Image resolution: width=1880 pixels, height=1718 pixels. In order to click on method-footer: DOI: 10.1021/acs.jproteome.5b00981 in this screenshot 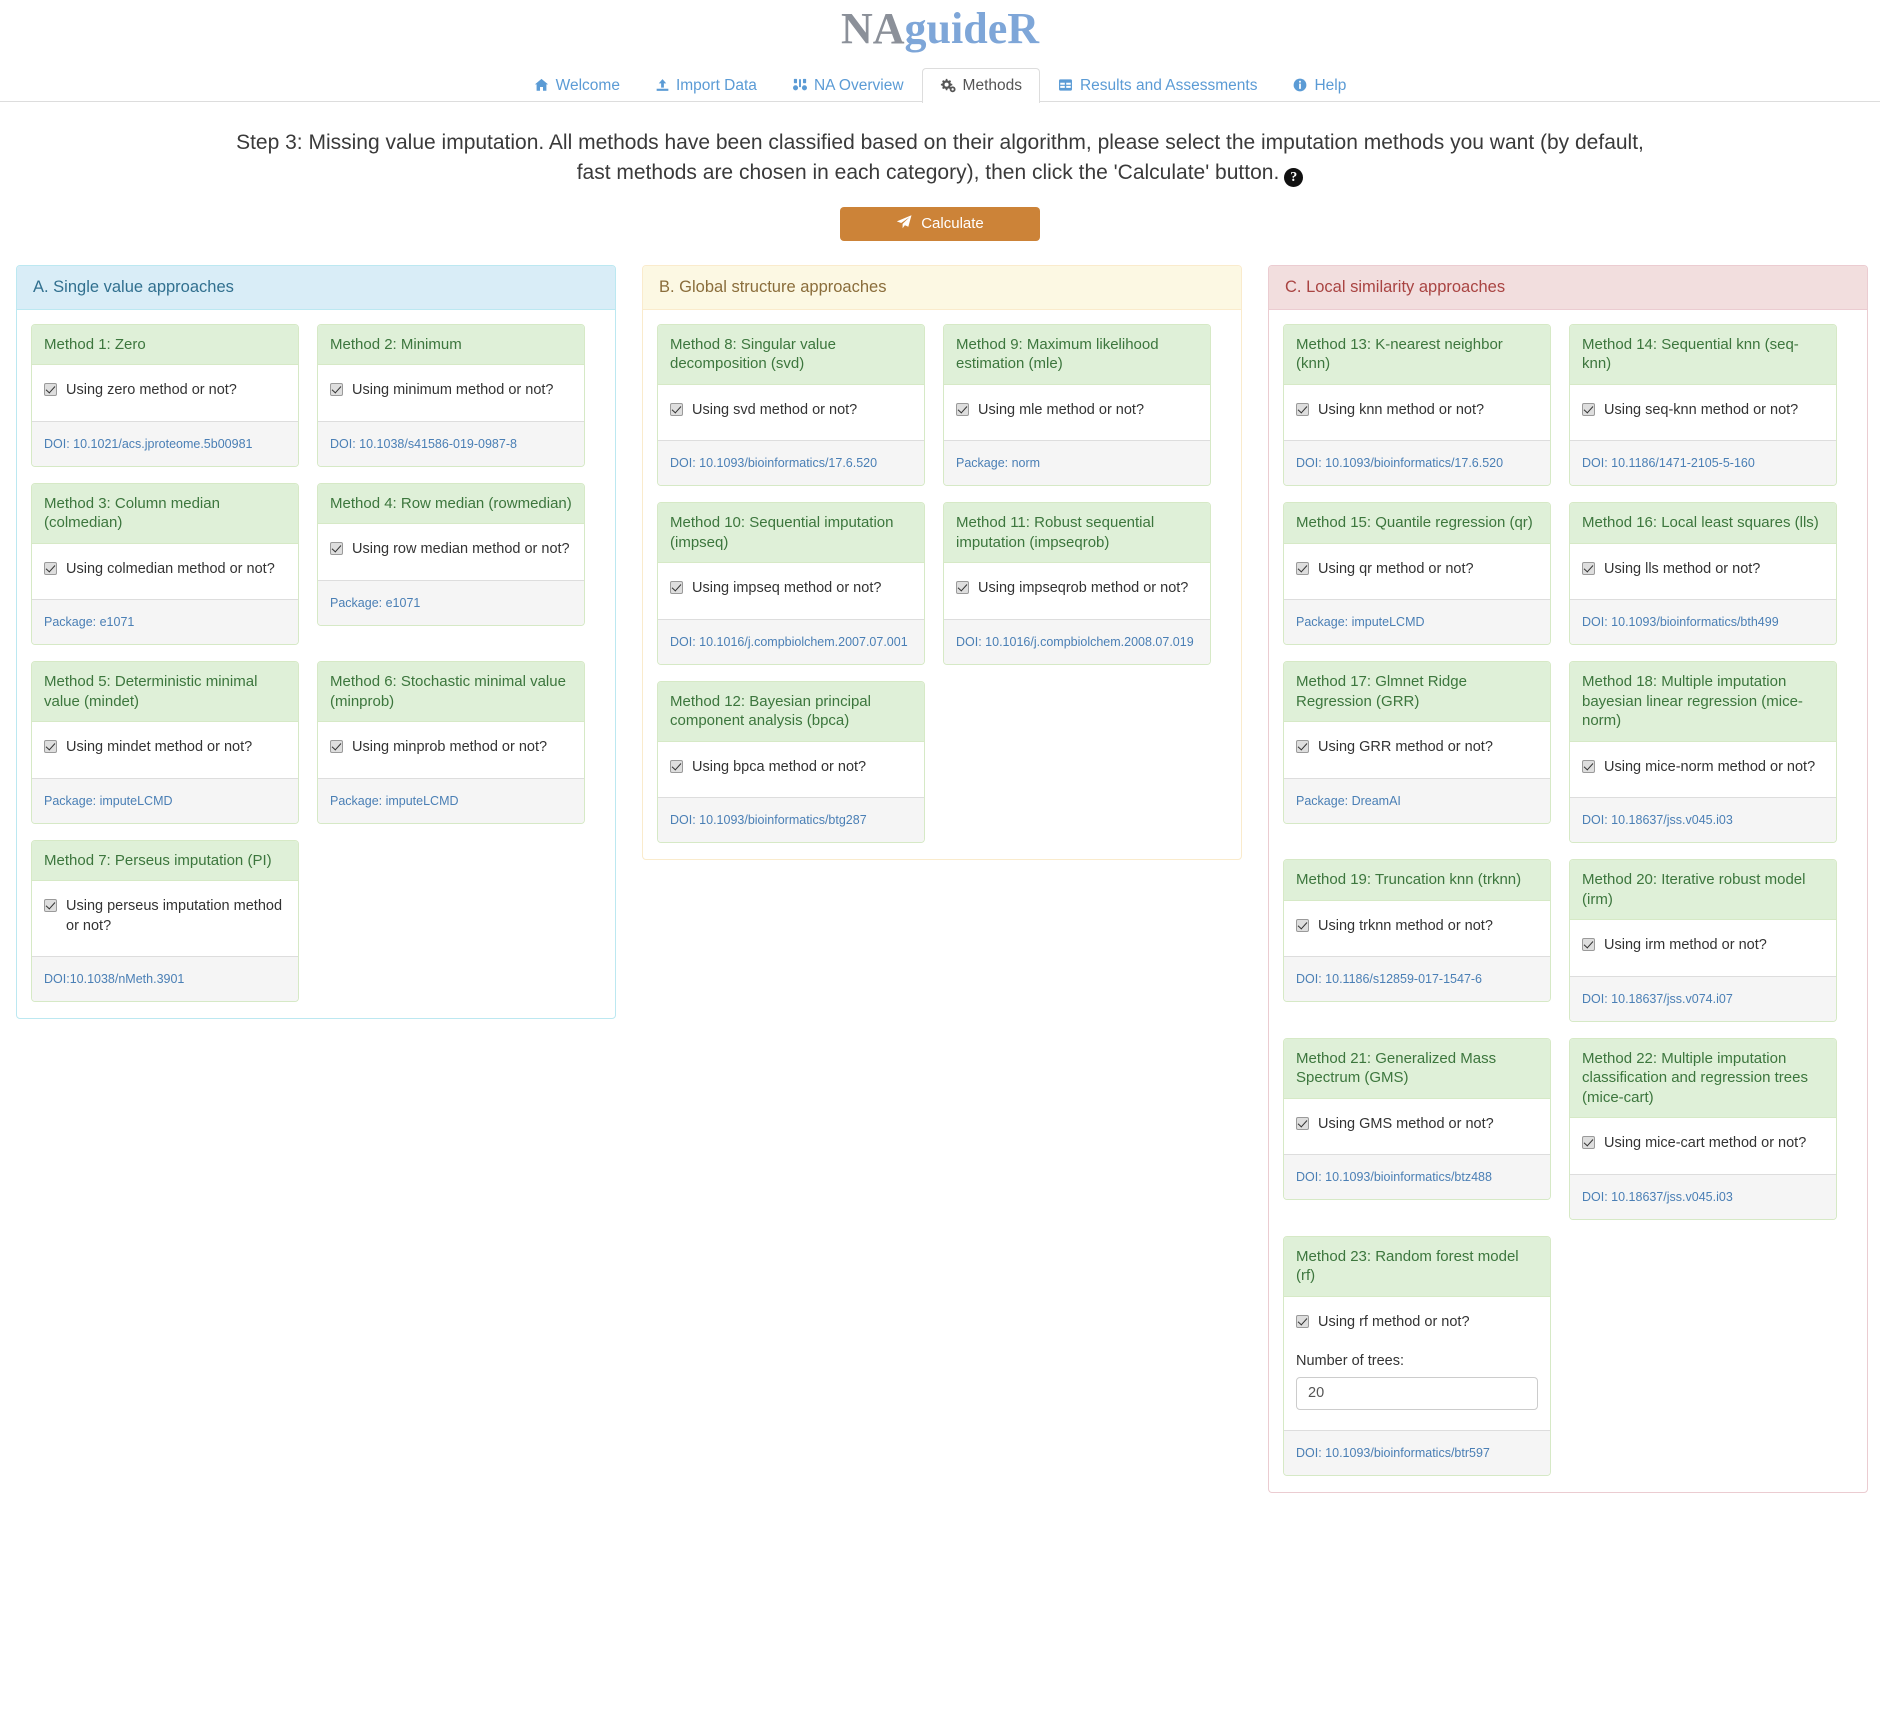, I will do `click(165, 443)`.